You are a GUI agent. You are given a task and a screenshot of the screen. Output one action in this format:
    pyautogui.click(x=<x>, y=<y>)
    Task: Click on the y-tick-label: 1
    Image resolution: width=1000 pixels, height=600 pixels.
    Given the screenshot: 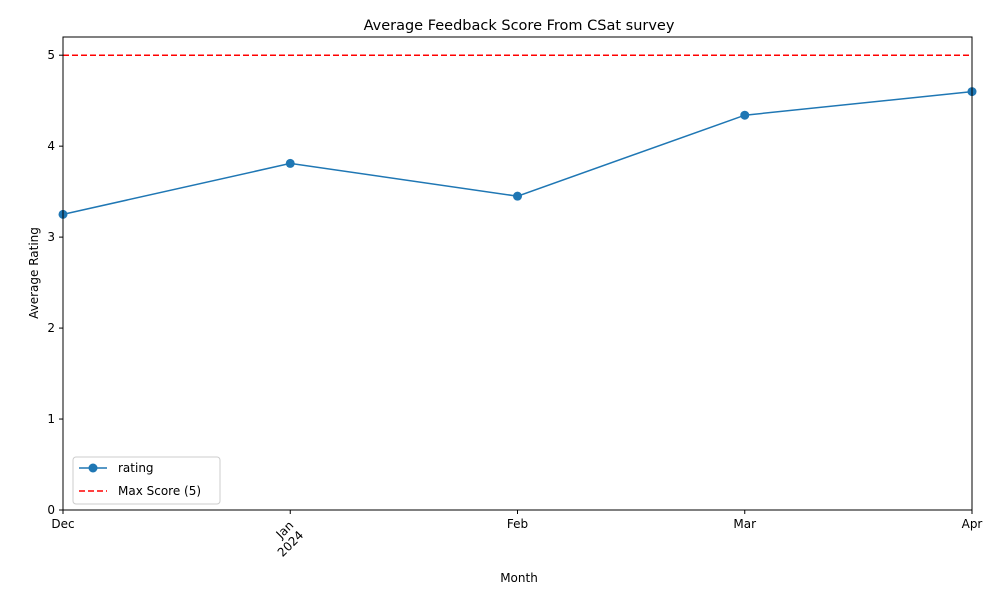 What is the action you would take?
    pyautogui.click(x=51, y=419)
    